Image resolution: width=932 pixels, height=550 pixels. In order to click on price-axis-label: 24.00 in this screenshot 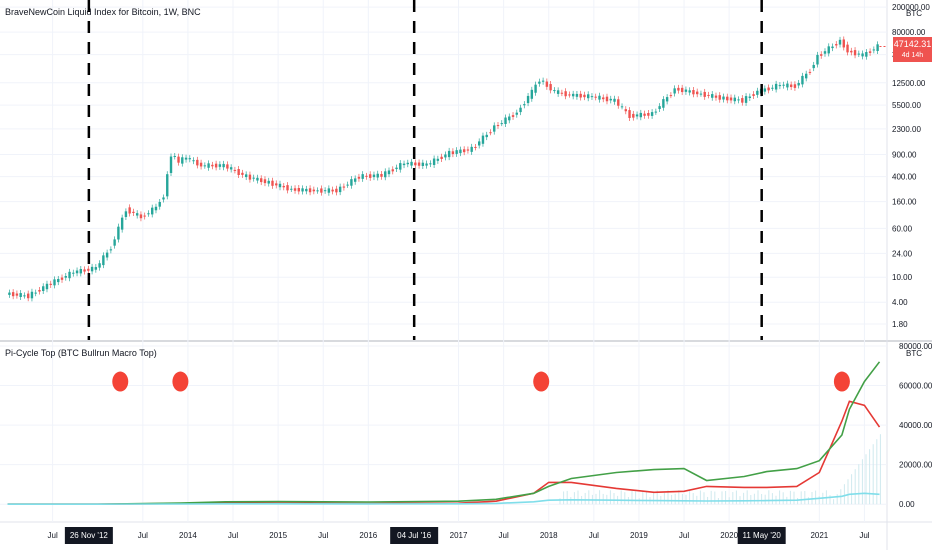, I will do `click(902, 253)`.